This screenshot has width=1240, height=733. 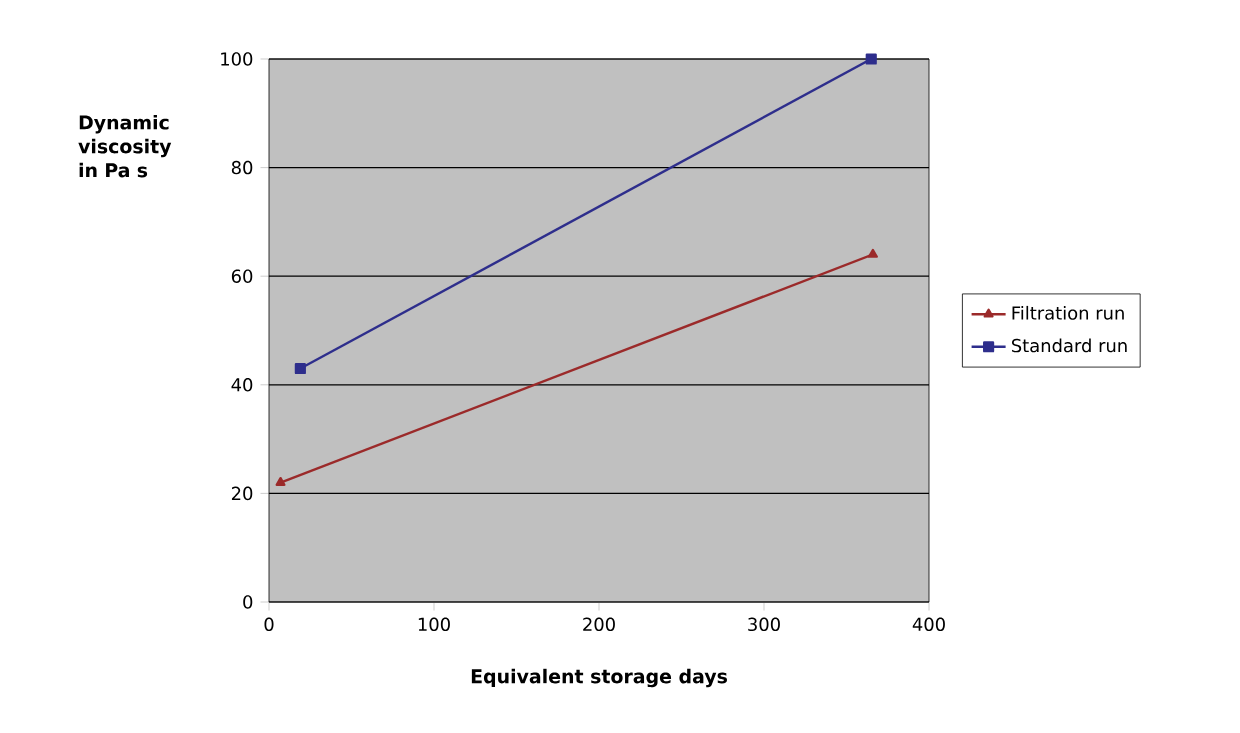 I want to click on y-tick-label: 0, so click(x=248, y=602).